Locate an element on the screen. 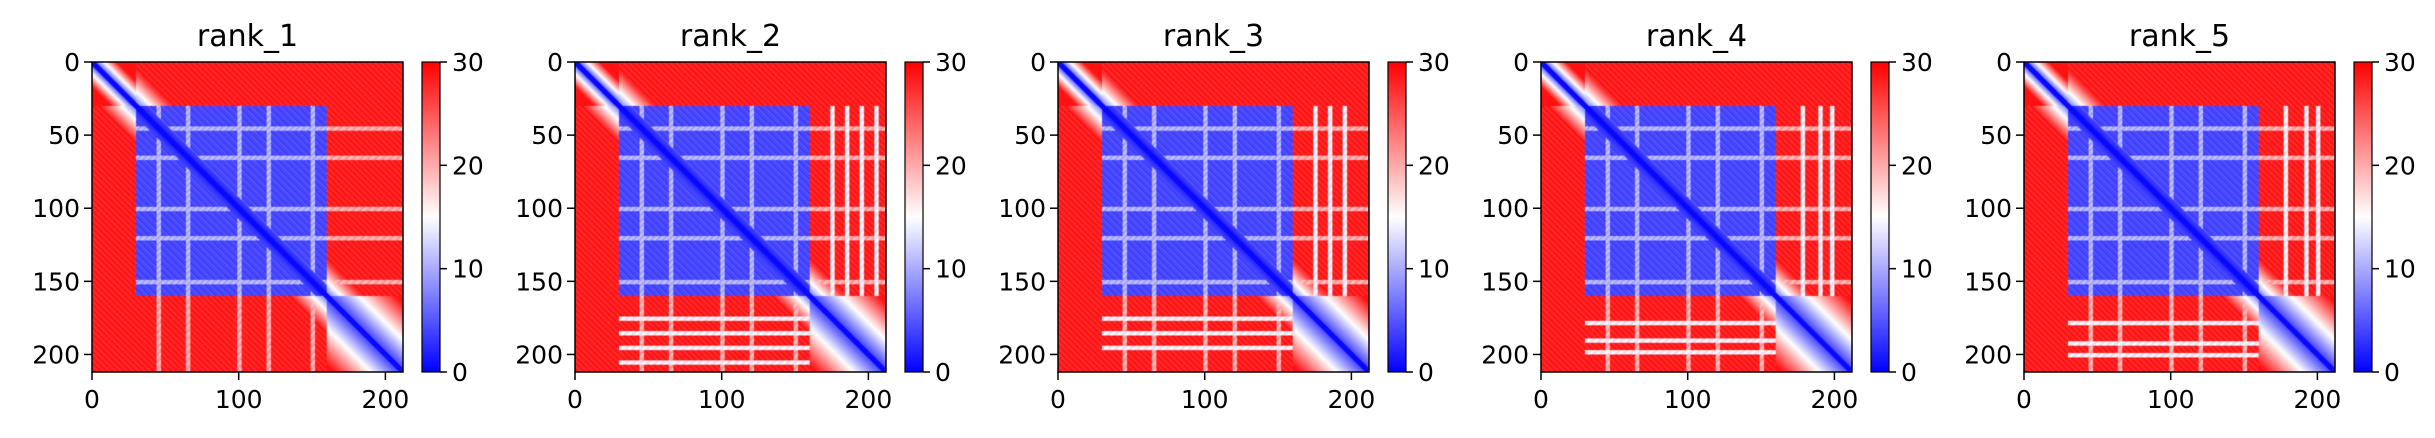 The image size is (2435, 438). panel-title: rank_1 is located at coordinates (247, 36).